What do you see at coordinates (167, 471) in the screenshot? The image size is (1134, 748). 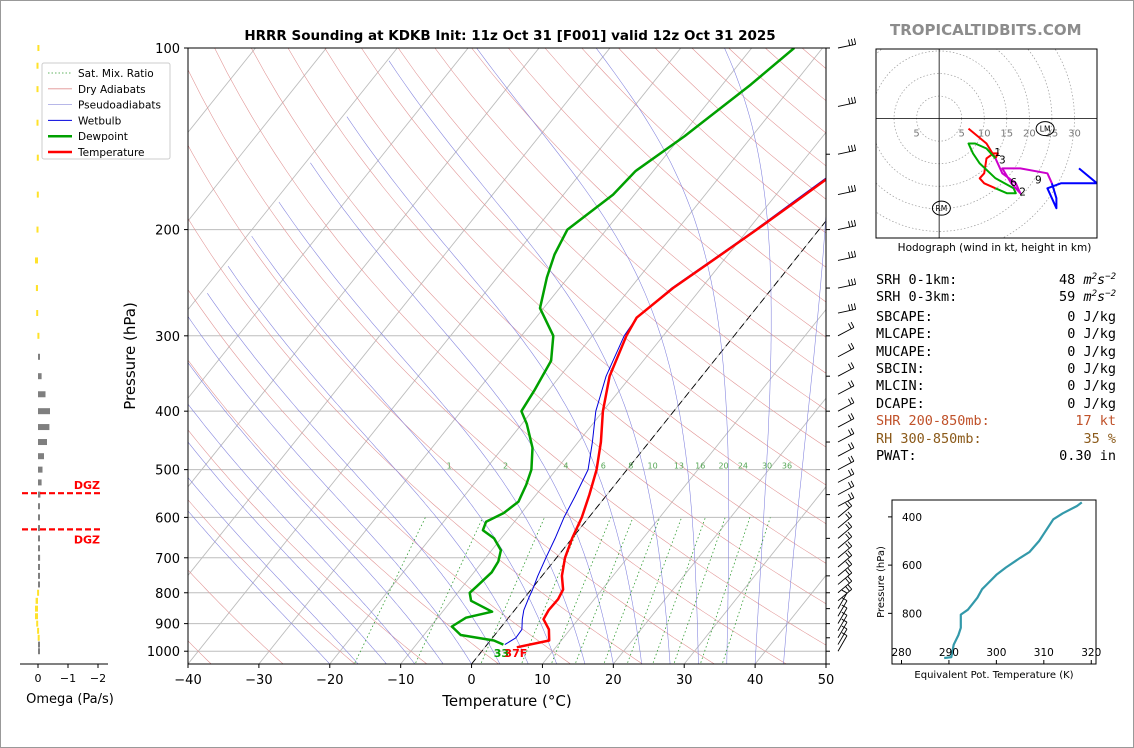 I see `y-tick-label: 500` at bounding box center [167, 471].